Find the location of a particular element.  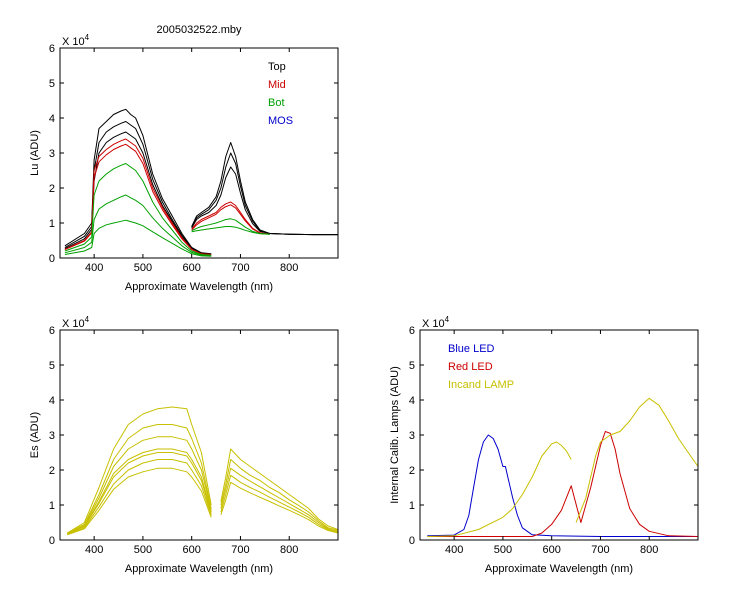

legend-entry: Incand LAMP is located at coordinates (481, 385).